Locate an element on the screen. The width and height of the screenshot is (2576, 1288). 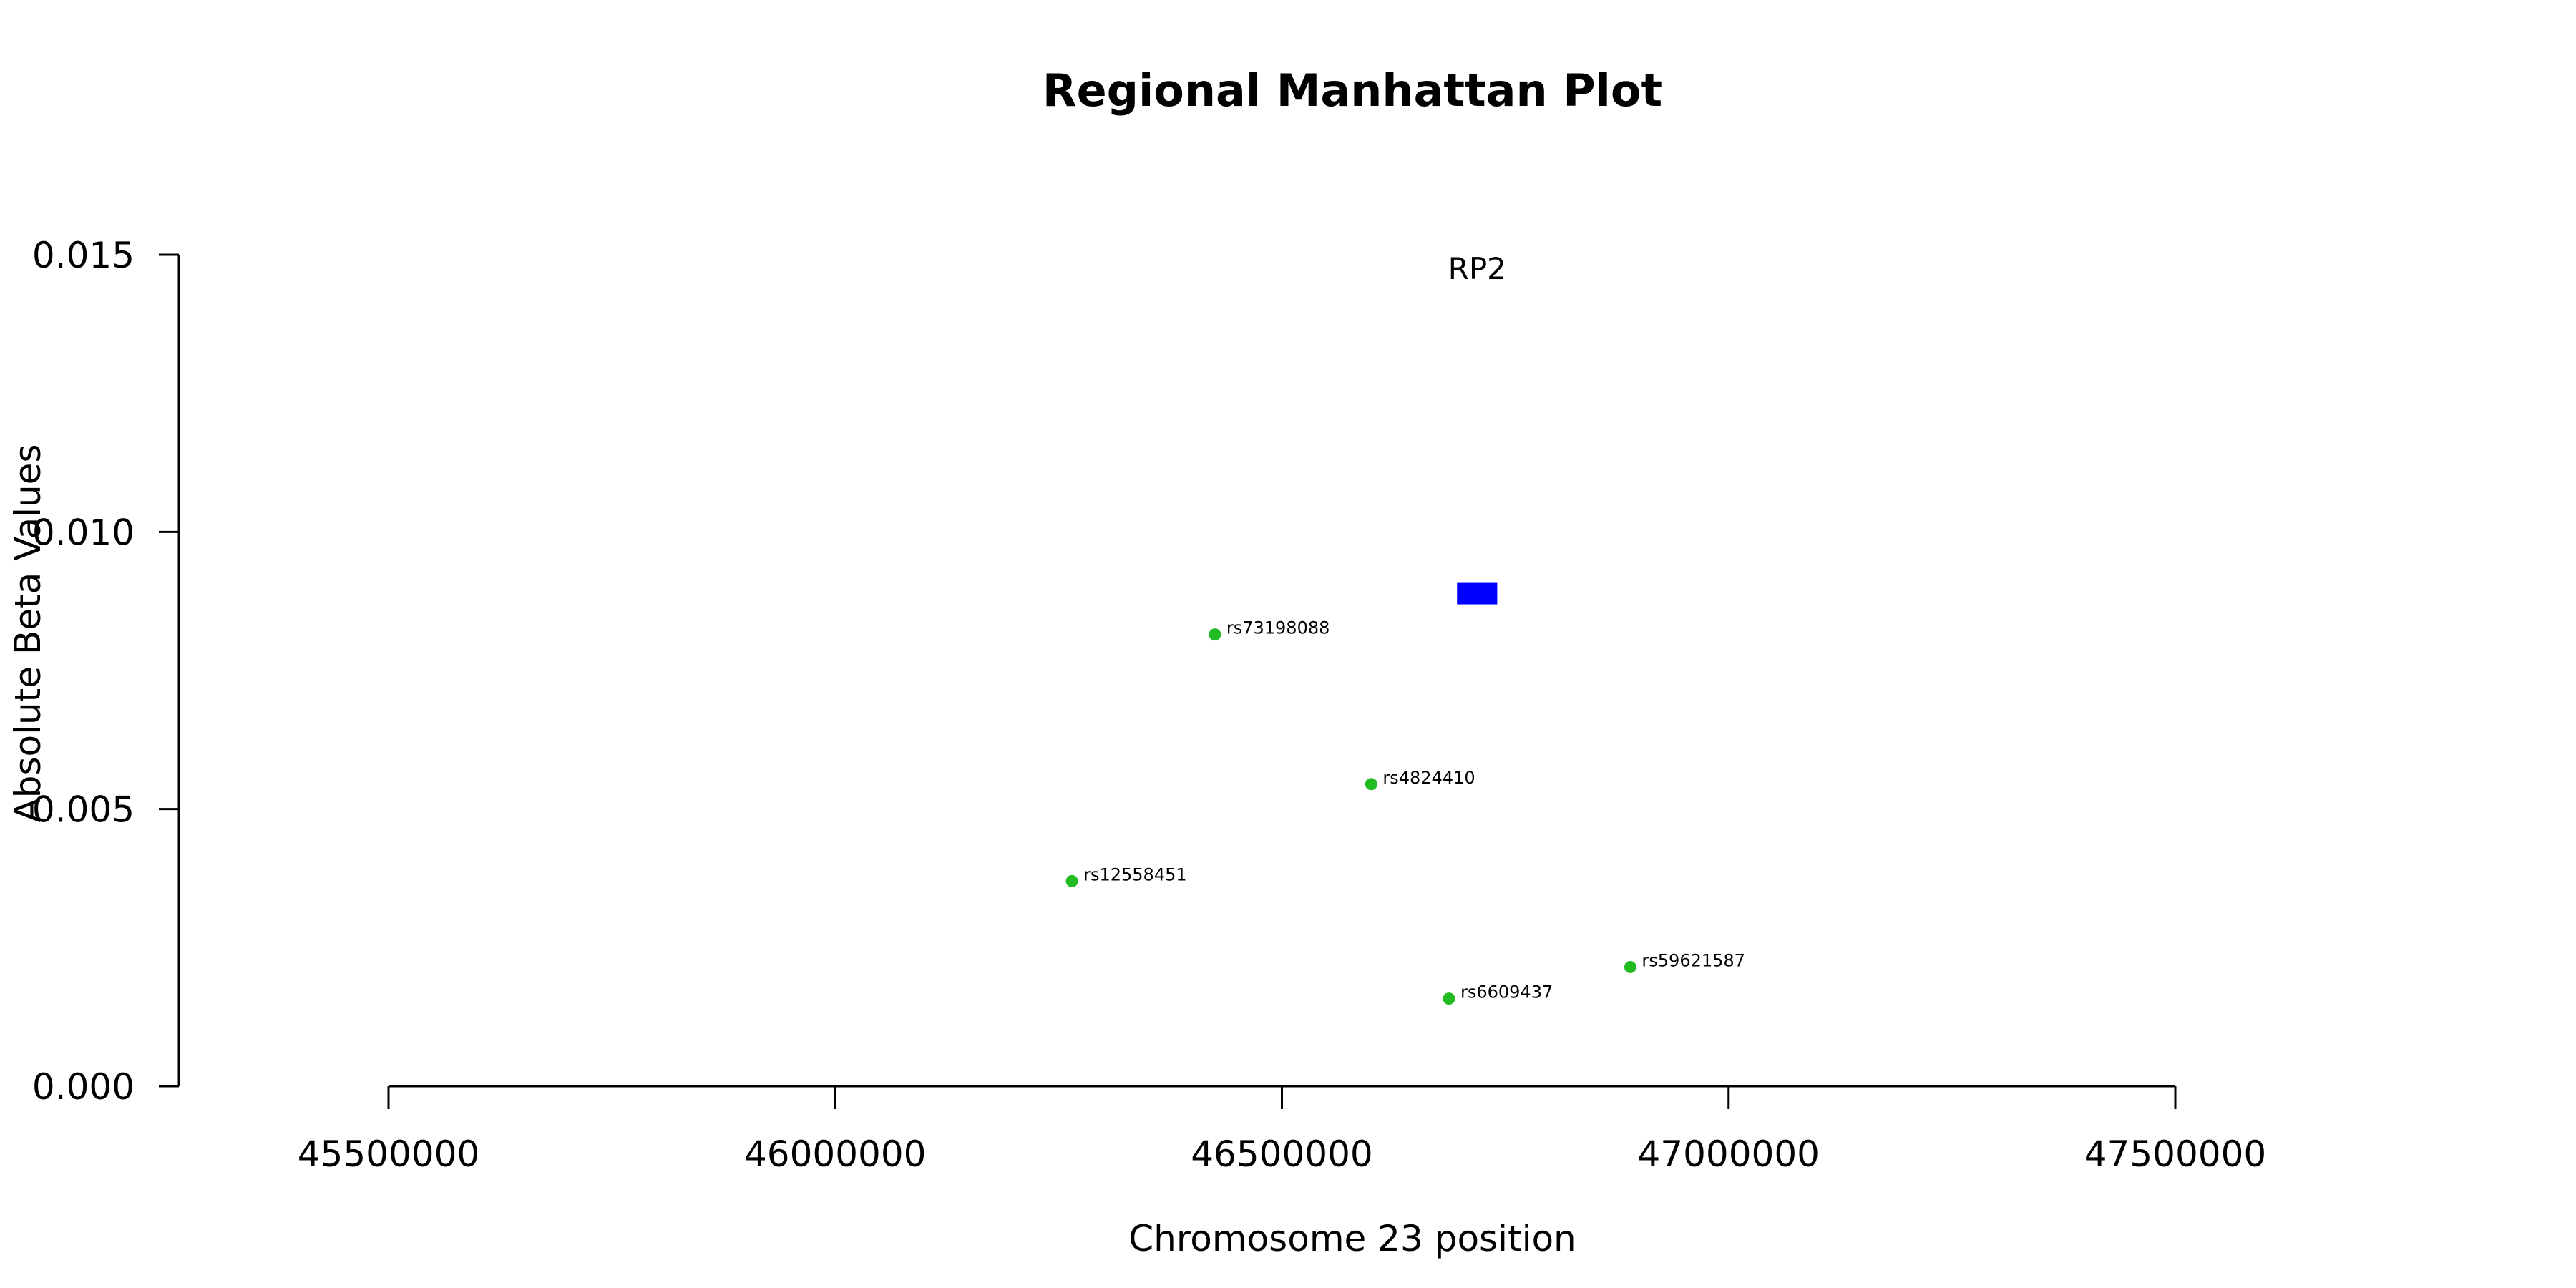
y-tick-label: 0.010 is located at coordinates (83, 532).